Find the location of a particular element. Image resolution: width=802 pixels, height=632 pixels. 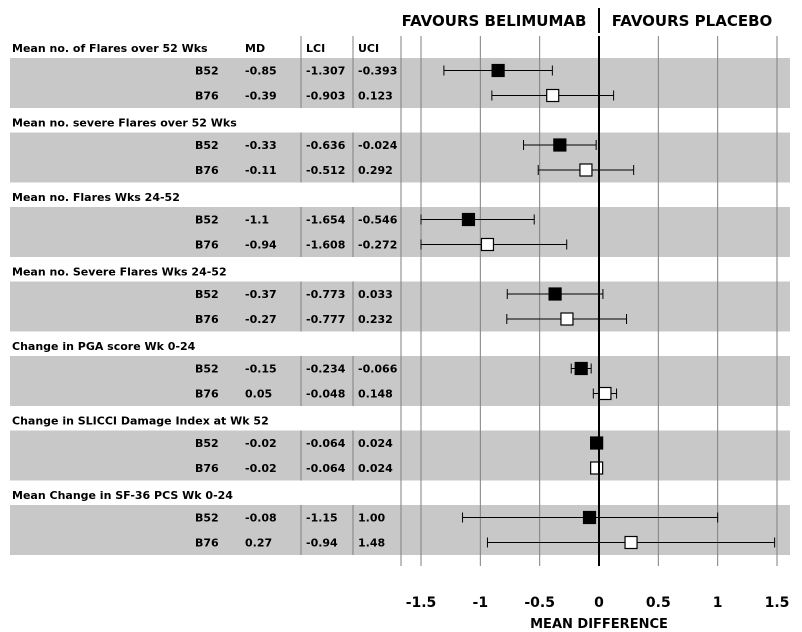

md-value: -0.33 is located at coordinates (261, 145).